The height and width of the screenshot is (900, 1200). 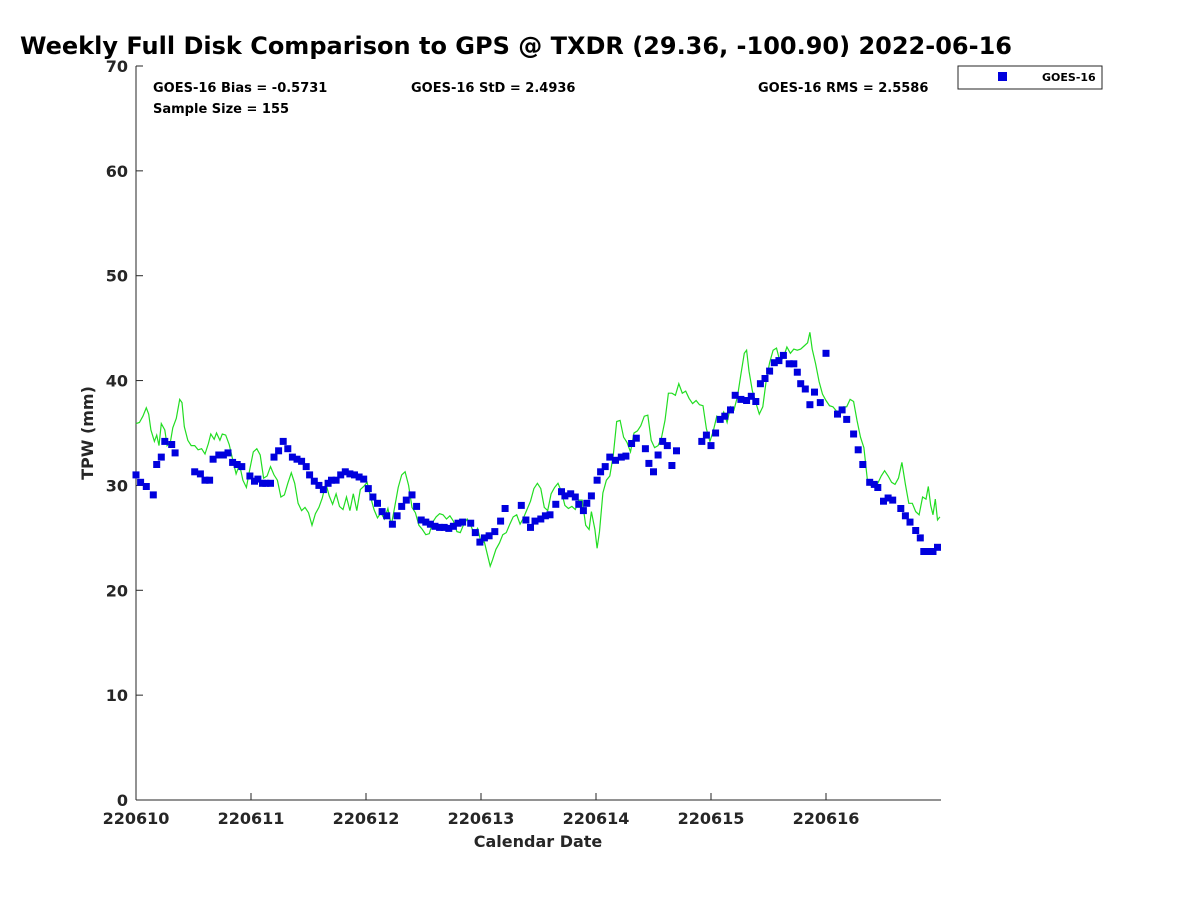 What do you see at coordinates (366, 818) in the screenshot?
I see `x-tick-label: 220612` at bounding box center [366, 818].